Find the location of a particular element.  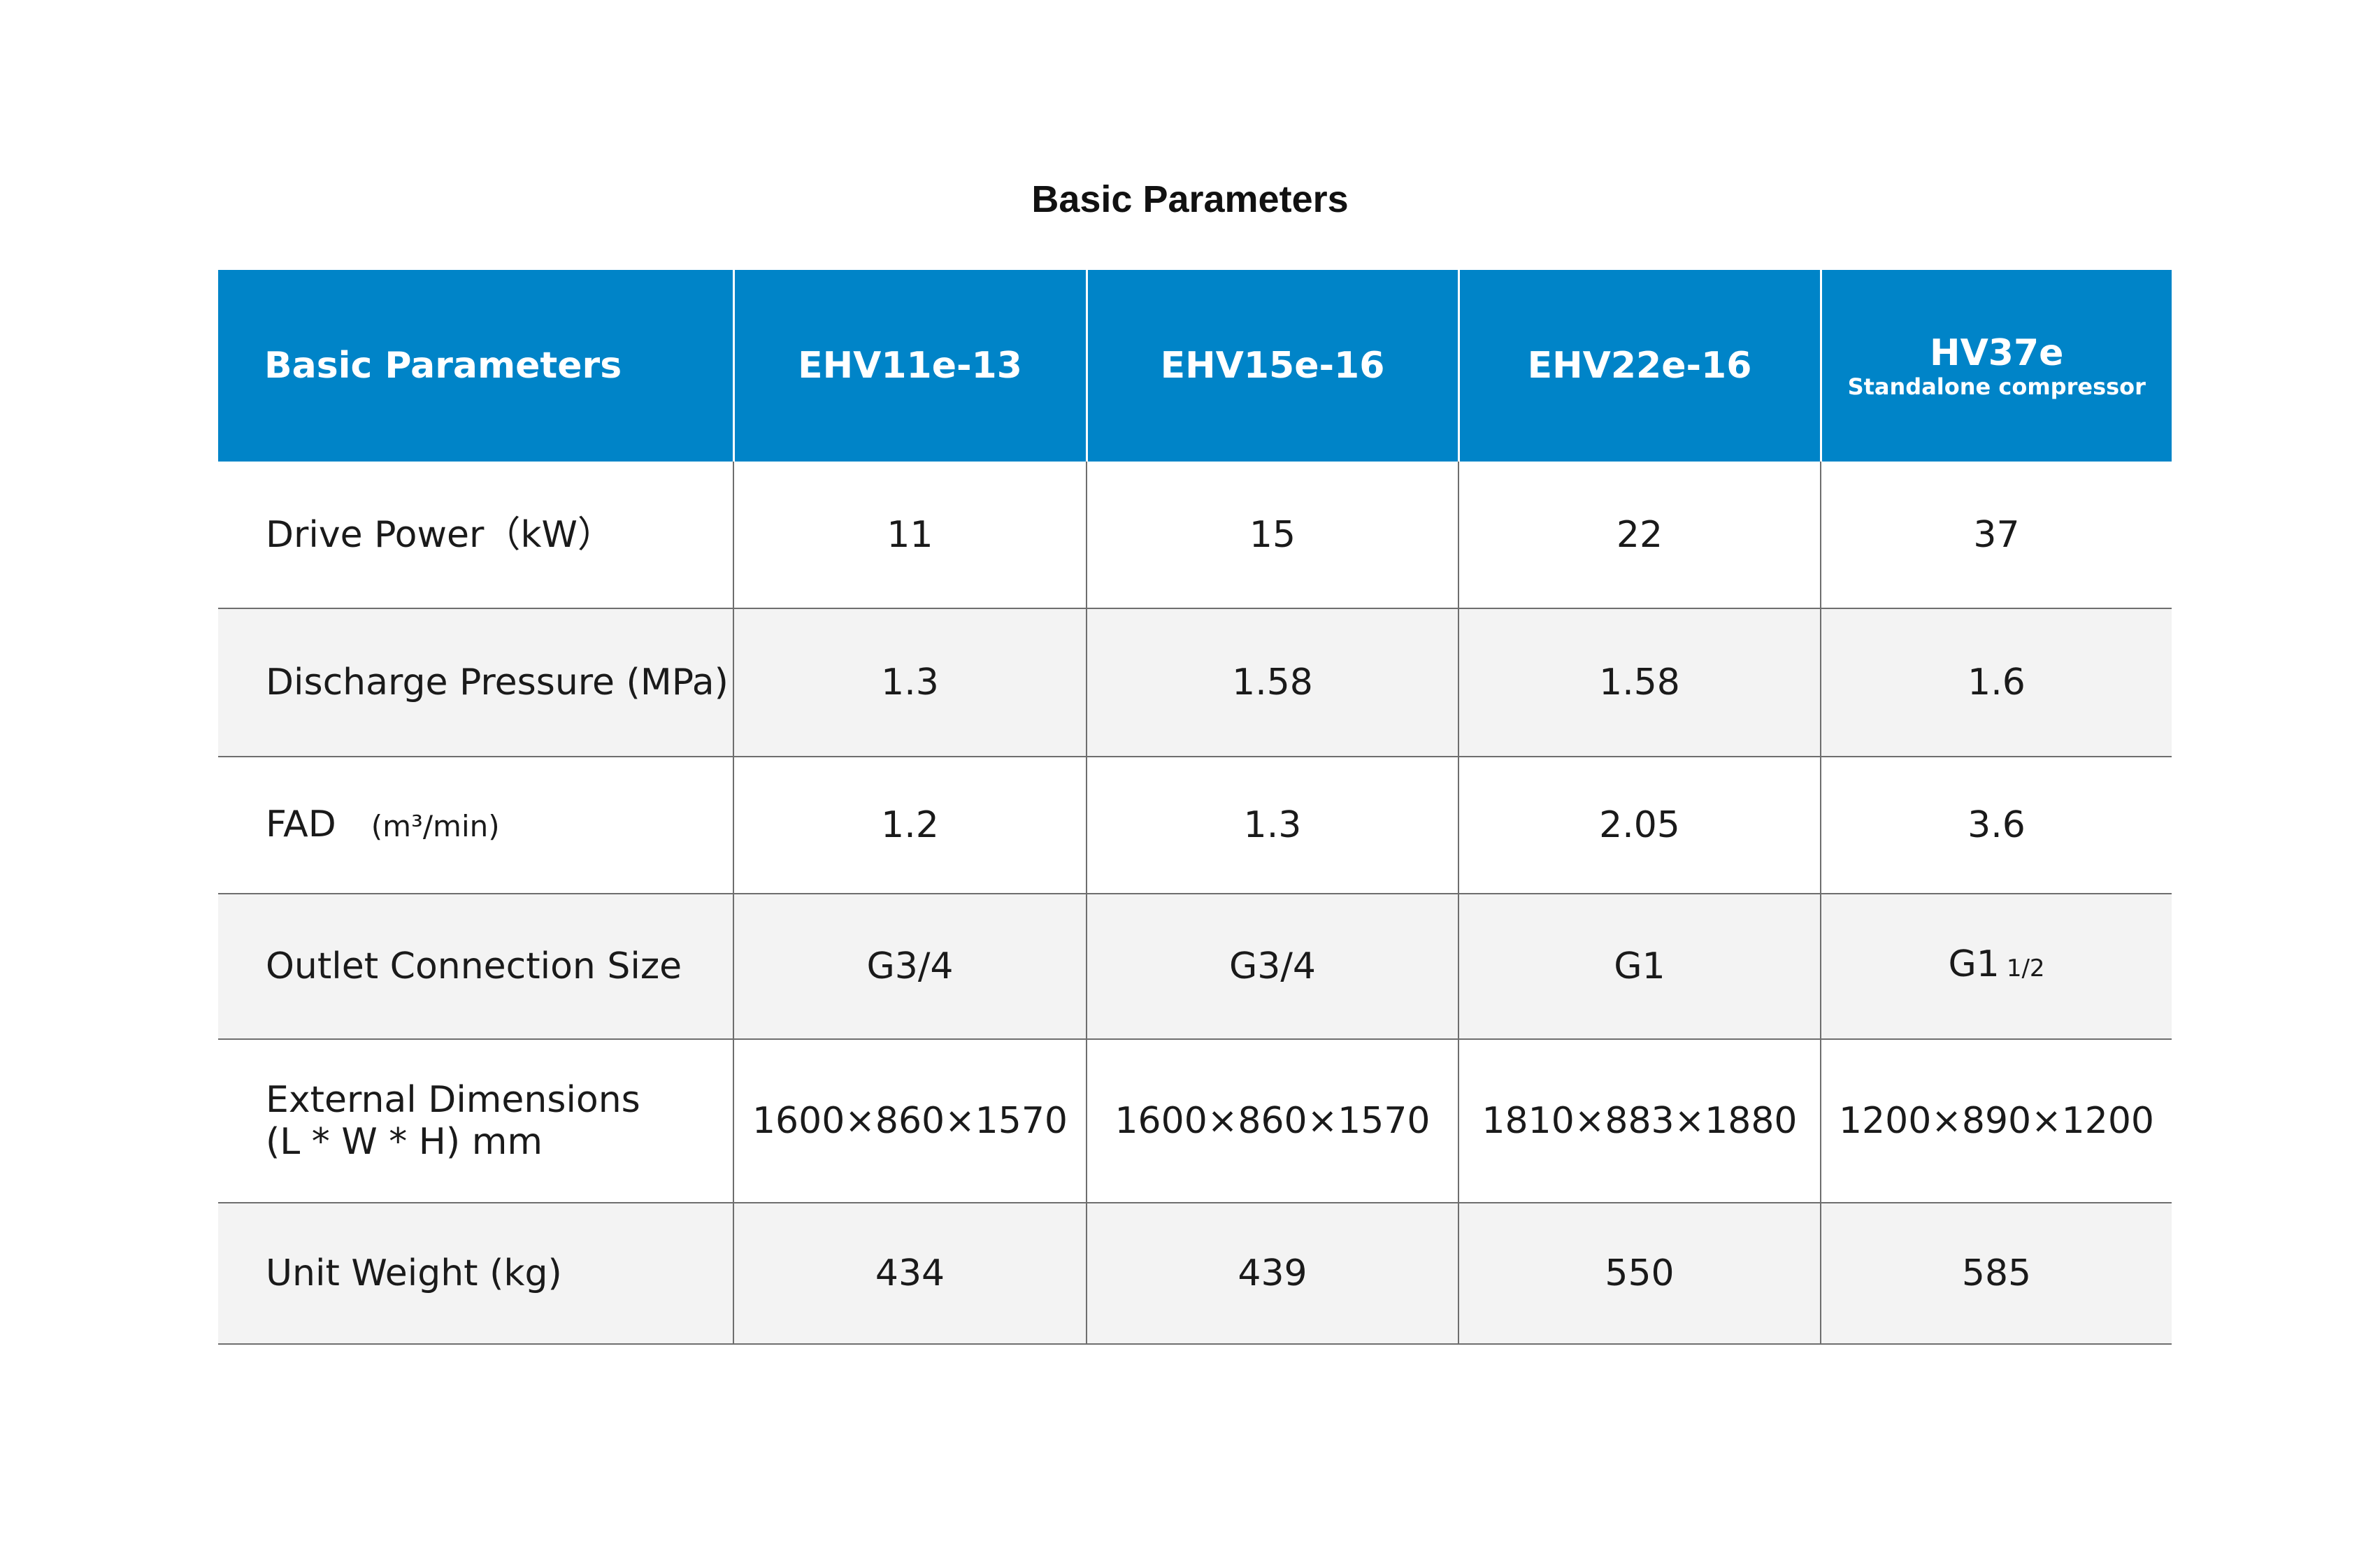

row-label: External Dimensions is located at coordinates (453, 1100).